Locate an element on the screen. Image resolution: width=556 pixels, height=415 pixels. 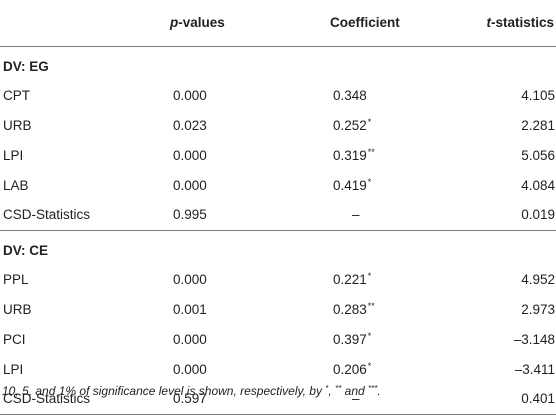
table-row: PPL 0.000 0.221* 4.952 is located at coordinates (278, 279).